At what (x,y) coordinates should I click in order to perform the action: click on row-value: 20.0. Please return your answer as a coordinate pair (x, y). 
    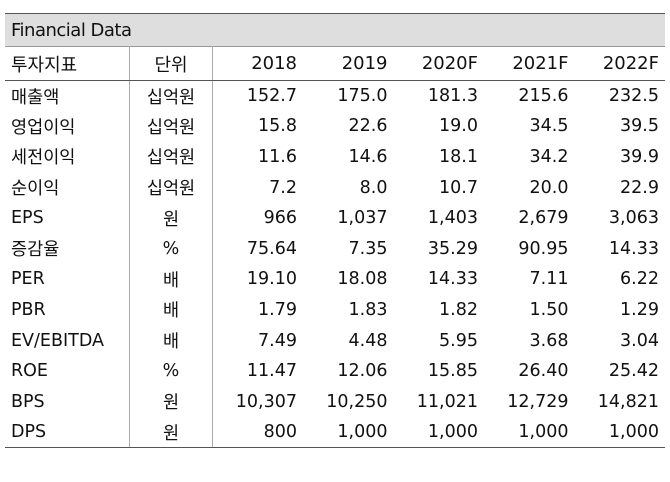
    Looking at the image, I should click on (549, 187).